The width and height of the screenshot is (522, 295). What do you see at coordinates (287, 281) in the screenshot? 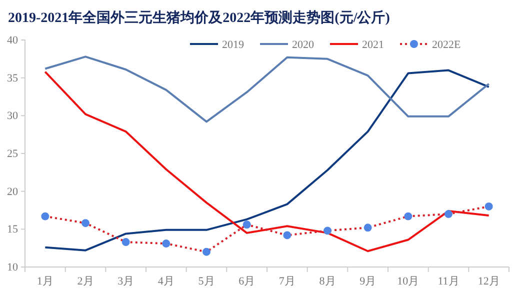
I see `x-tick-label: 7月` at bounding box center [287, 281].